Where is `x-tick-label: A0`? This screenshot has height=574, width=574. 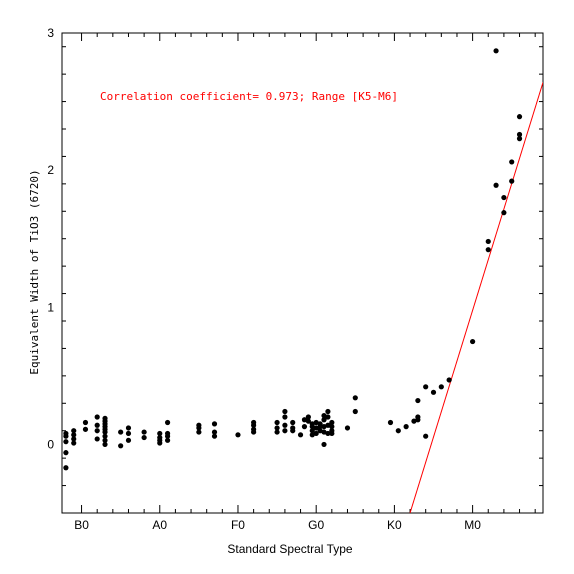 x-tick-label: A0 is located at coordinates (159, 525).